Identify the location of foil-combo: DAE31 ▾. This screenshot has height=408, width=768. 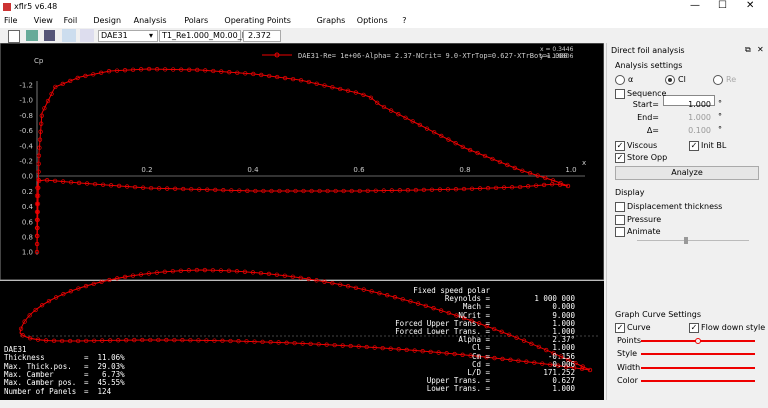
(128, 36).